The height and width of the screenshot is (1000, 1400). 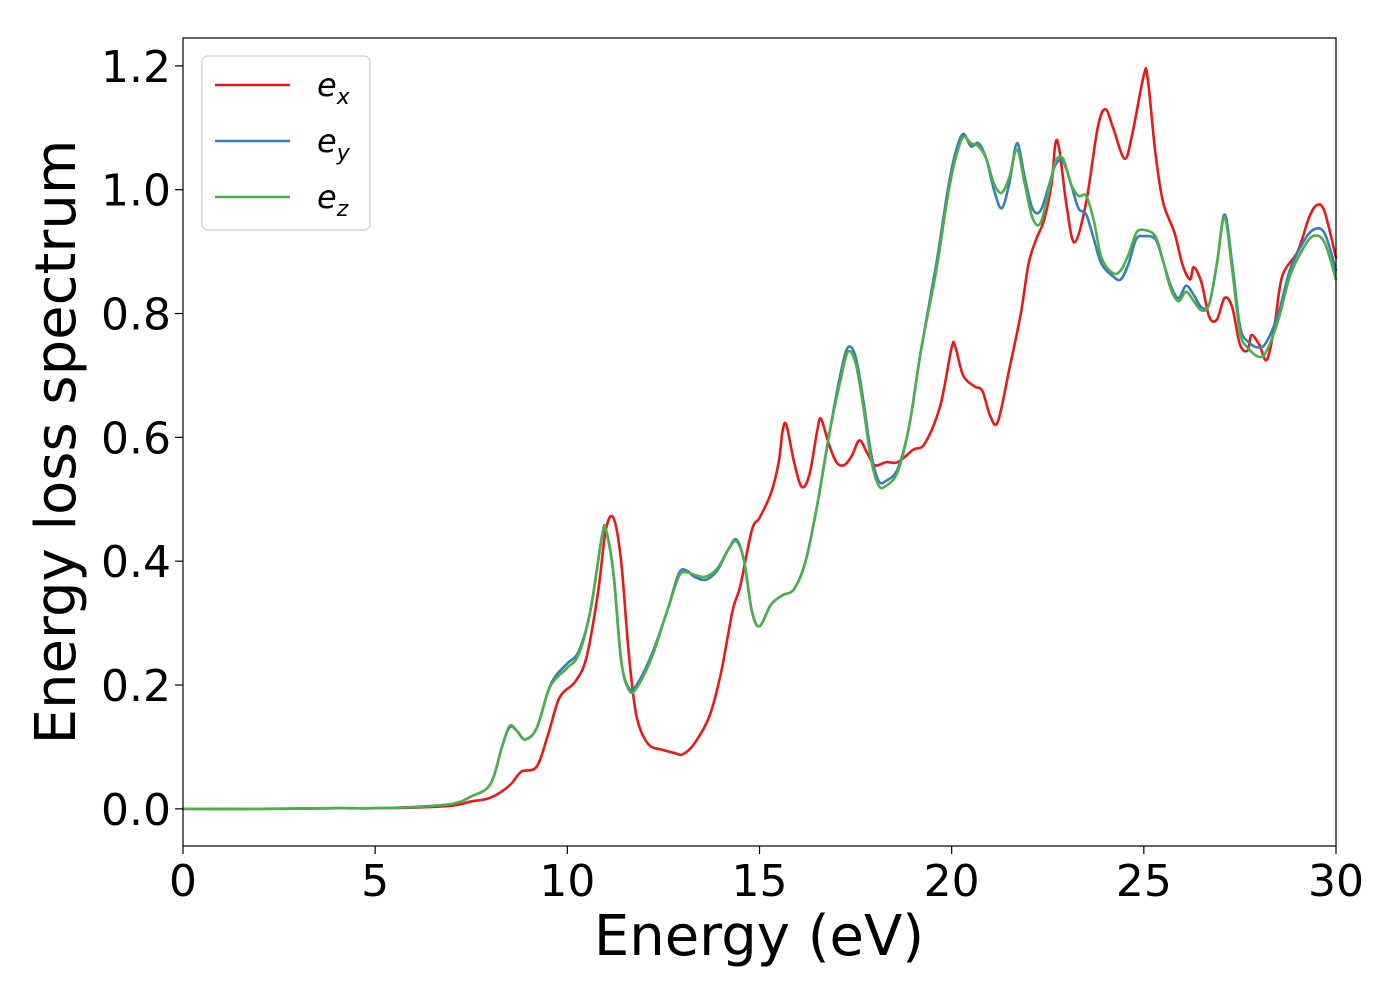 I want to click on legend-label-ey: ey, so click(x=334, y=144).